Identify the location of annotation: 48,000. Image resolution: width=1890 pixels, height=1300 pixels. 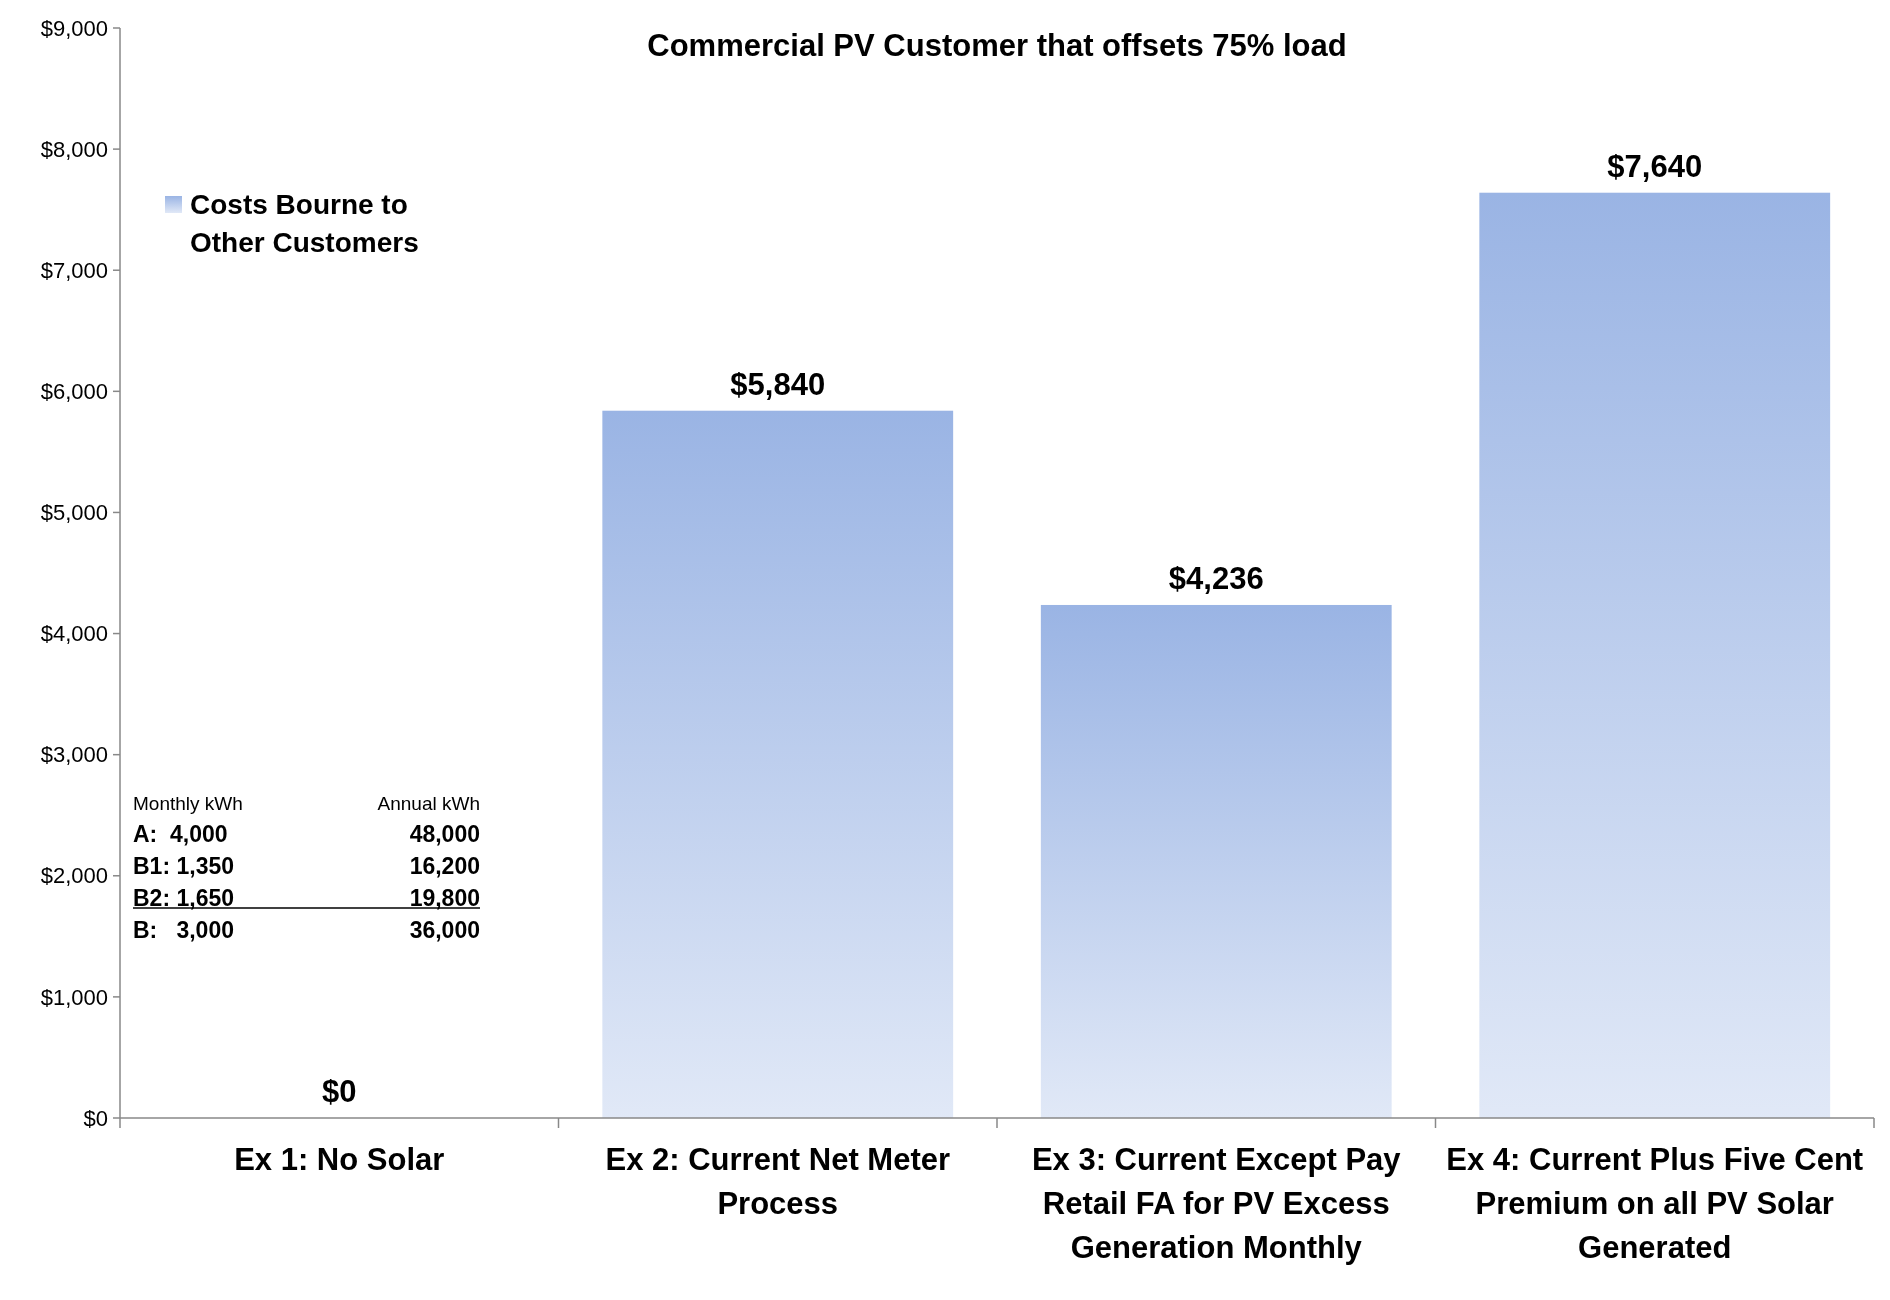
(444, 834).